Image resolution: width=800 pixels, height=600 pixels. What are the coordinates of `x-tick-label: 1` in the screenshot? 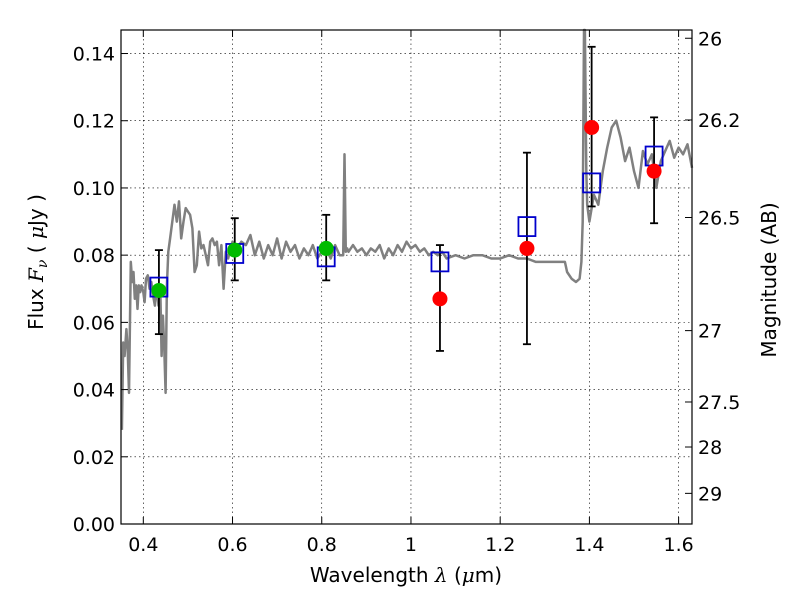 It's located at (411, 545).